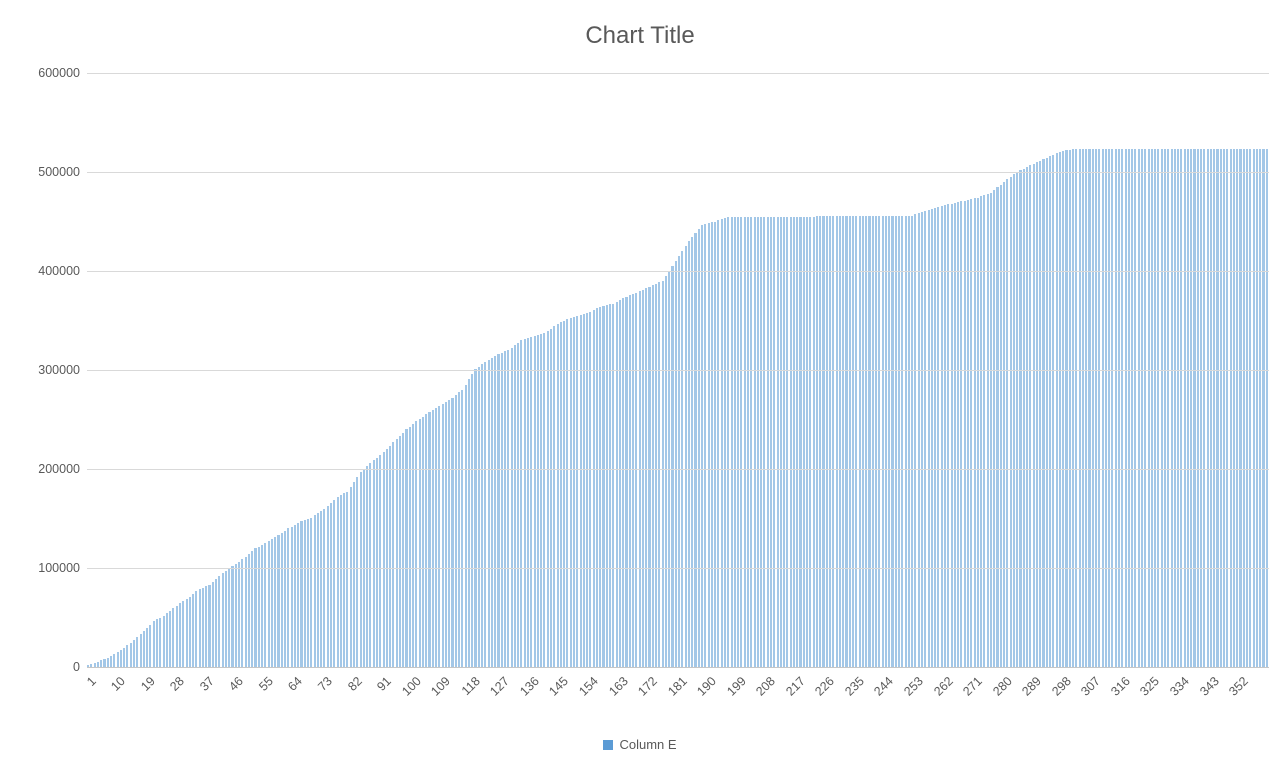 The width and height of the screenshot is (1280, 771). I want to click on y-axis-label: 500000, so click(59, 172).